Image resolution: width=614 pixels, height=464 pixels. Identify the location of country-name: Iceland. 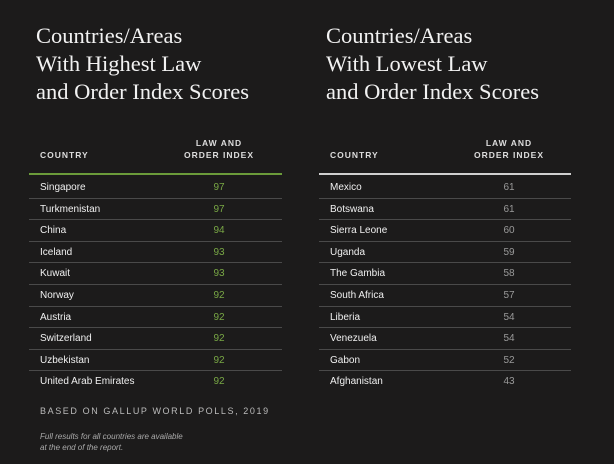
(56, 252).